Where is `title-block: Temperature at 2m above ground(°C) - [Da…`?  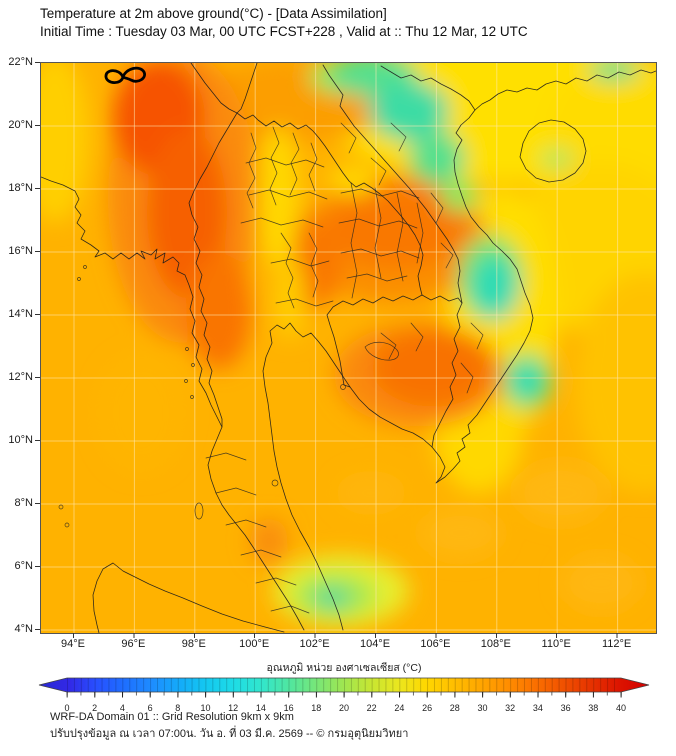 title-block: Temperature at 2m above ground(°C) - [Da… is located at coordinates (284, 23).